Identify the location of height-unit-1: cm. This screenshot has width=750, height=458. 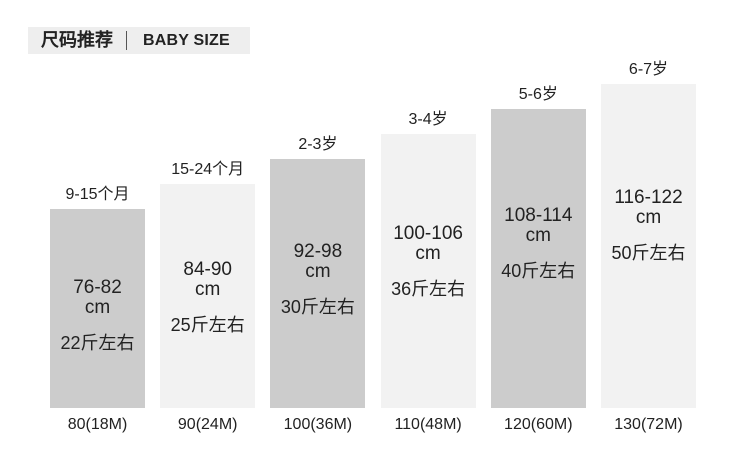
(97, 307).